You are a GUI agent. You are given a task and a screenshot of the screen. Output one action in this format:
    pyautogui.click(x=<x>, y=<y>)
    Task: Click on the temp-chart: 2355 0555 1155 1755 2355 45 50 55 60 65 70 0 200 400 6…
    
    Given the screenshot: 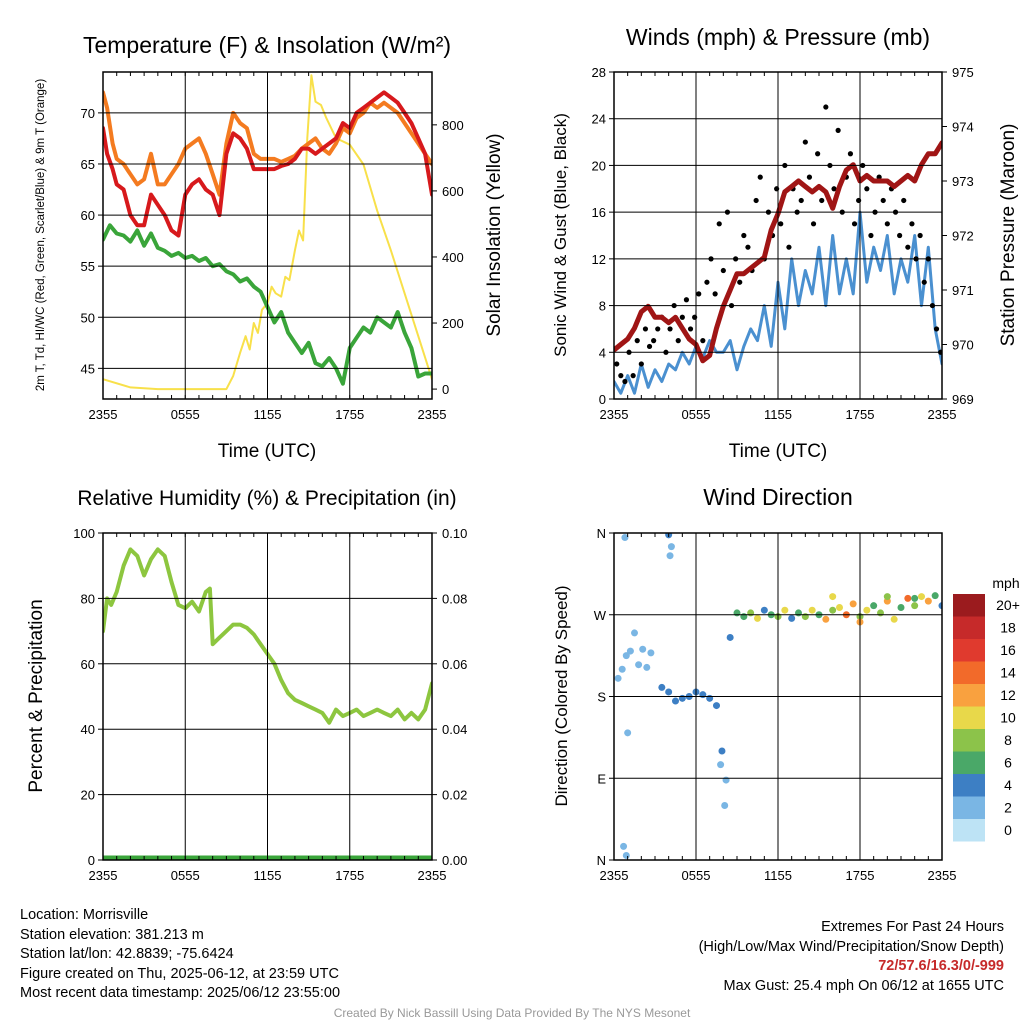 What is the action you would take?
    pyautogui.click(x=272, y=246)
    